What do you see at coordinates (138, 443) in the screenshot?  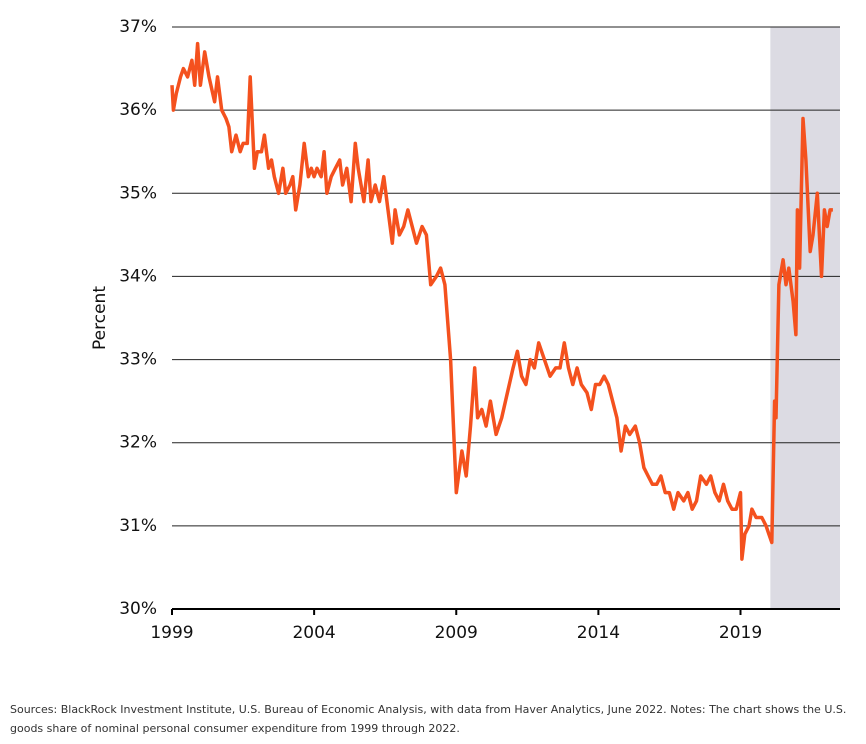 I see `y-tick-label: 32%` at bounding box center [138, 443].